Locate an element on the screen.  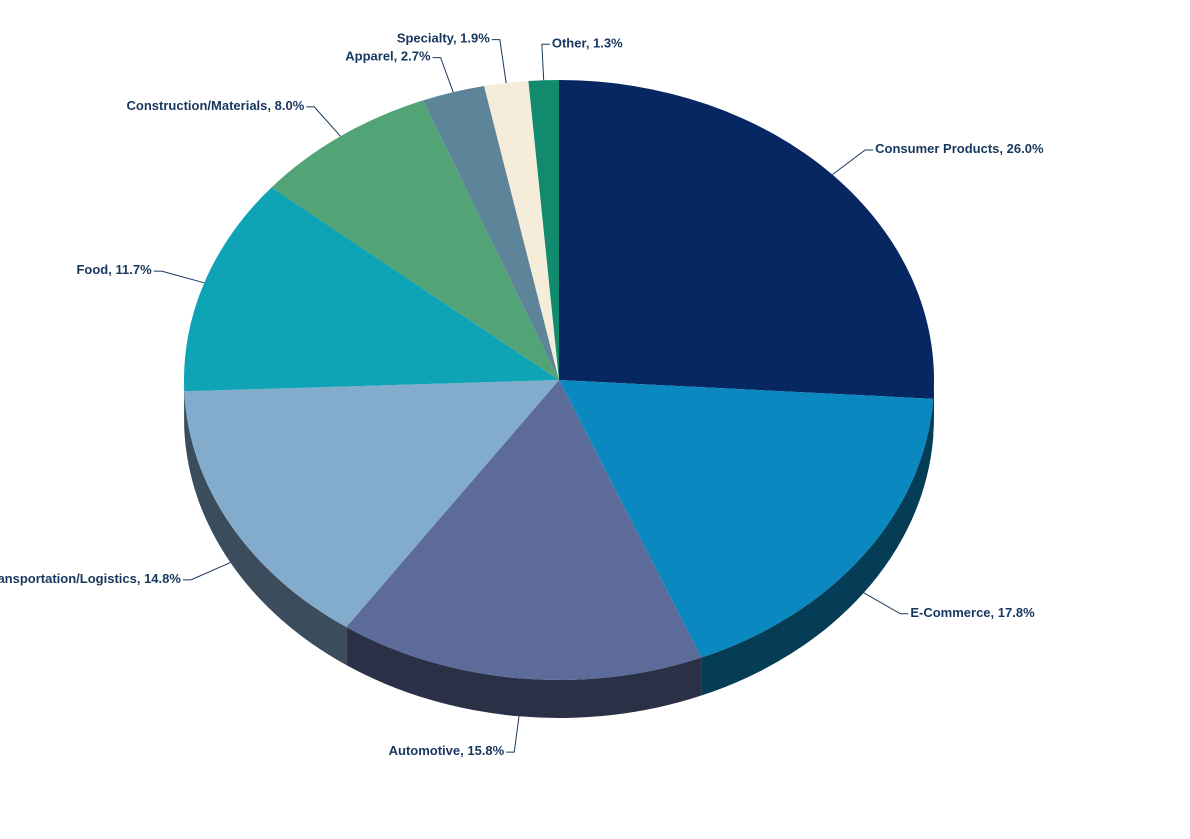
label-value: 1.9% is located at coordinates (475, 38).